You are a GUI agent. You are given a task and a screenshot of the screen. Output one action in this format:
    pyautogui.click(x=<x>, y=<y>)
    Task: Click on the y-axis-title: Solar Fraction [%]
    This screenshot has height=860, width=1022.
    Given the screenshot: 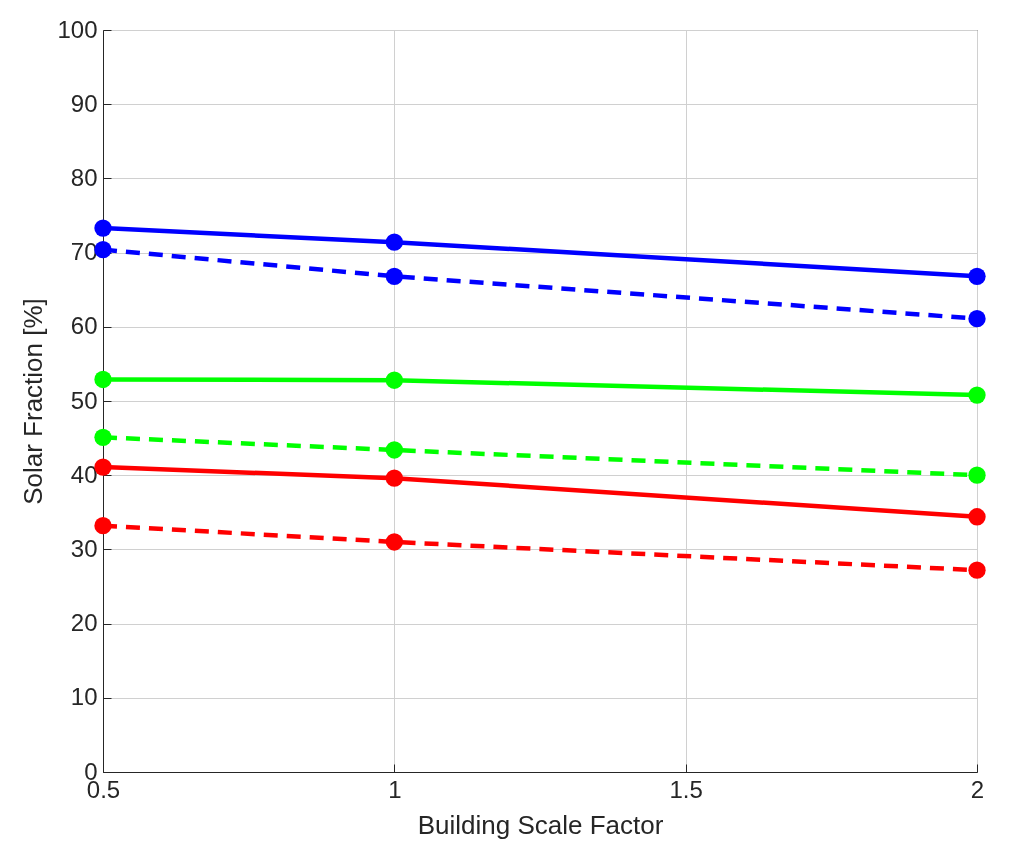 What is the action you would take?
    pyautogui.click(x=33, y=401)
    